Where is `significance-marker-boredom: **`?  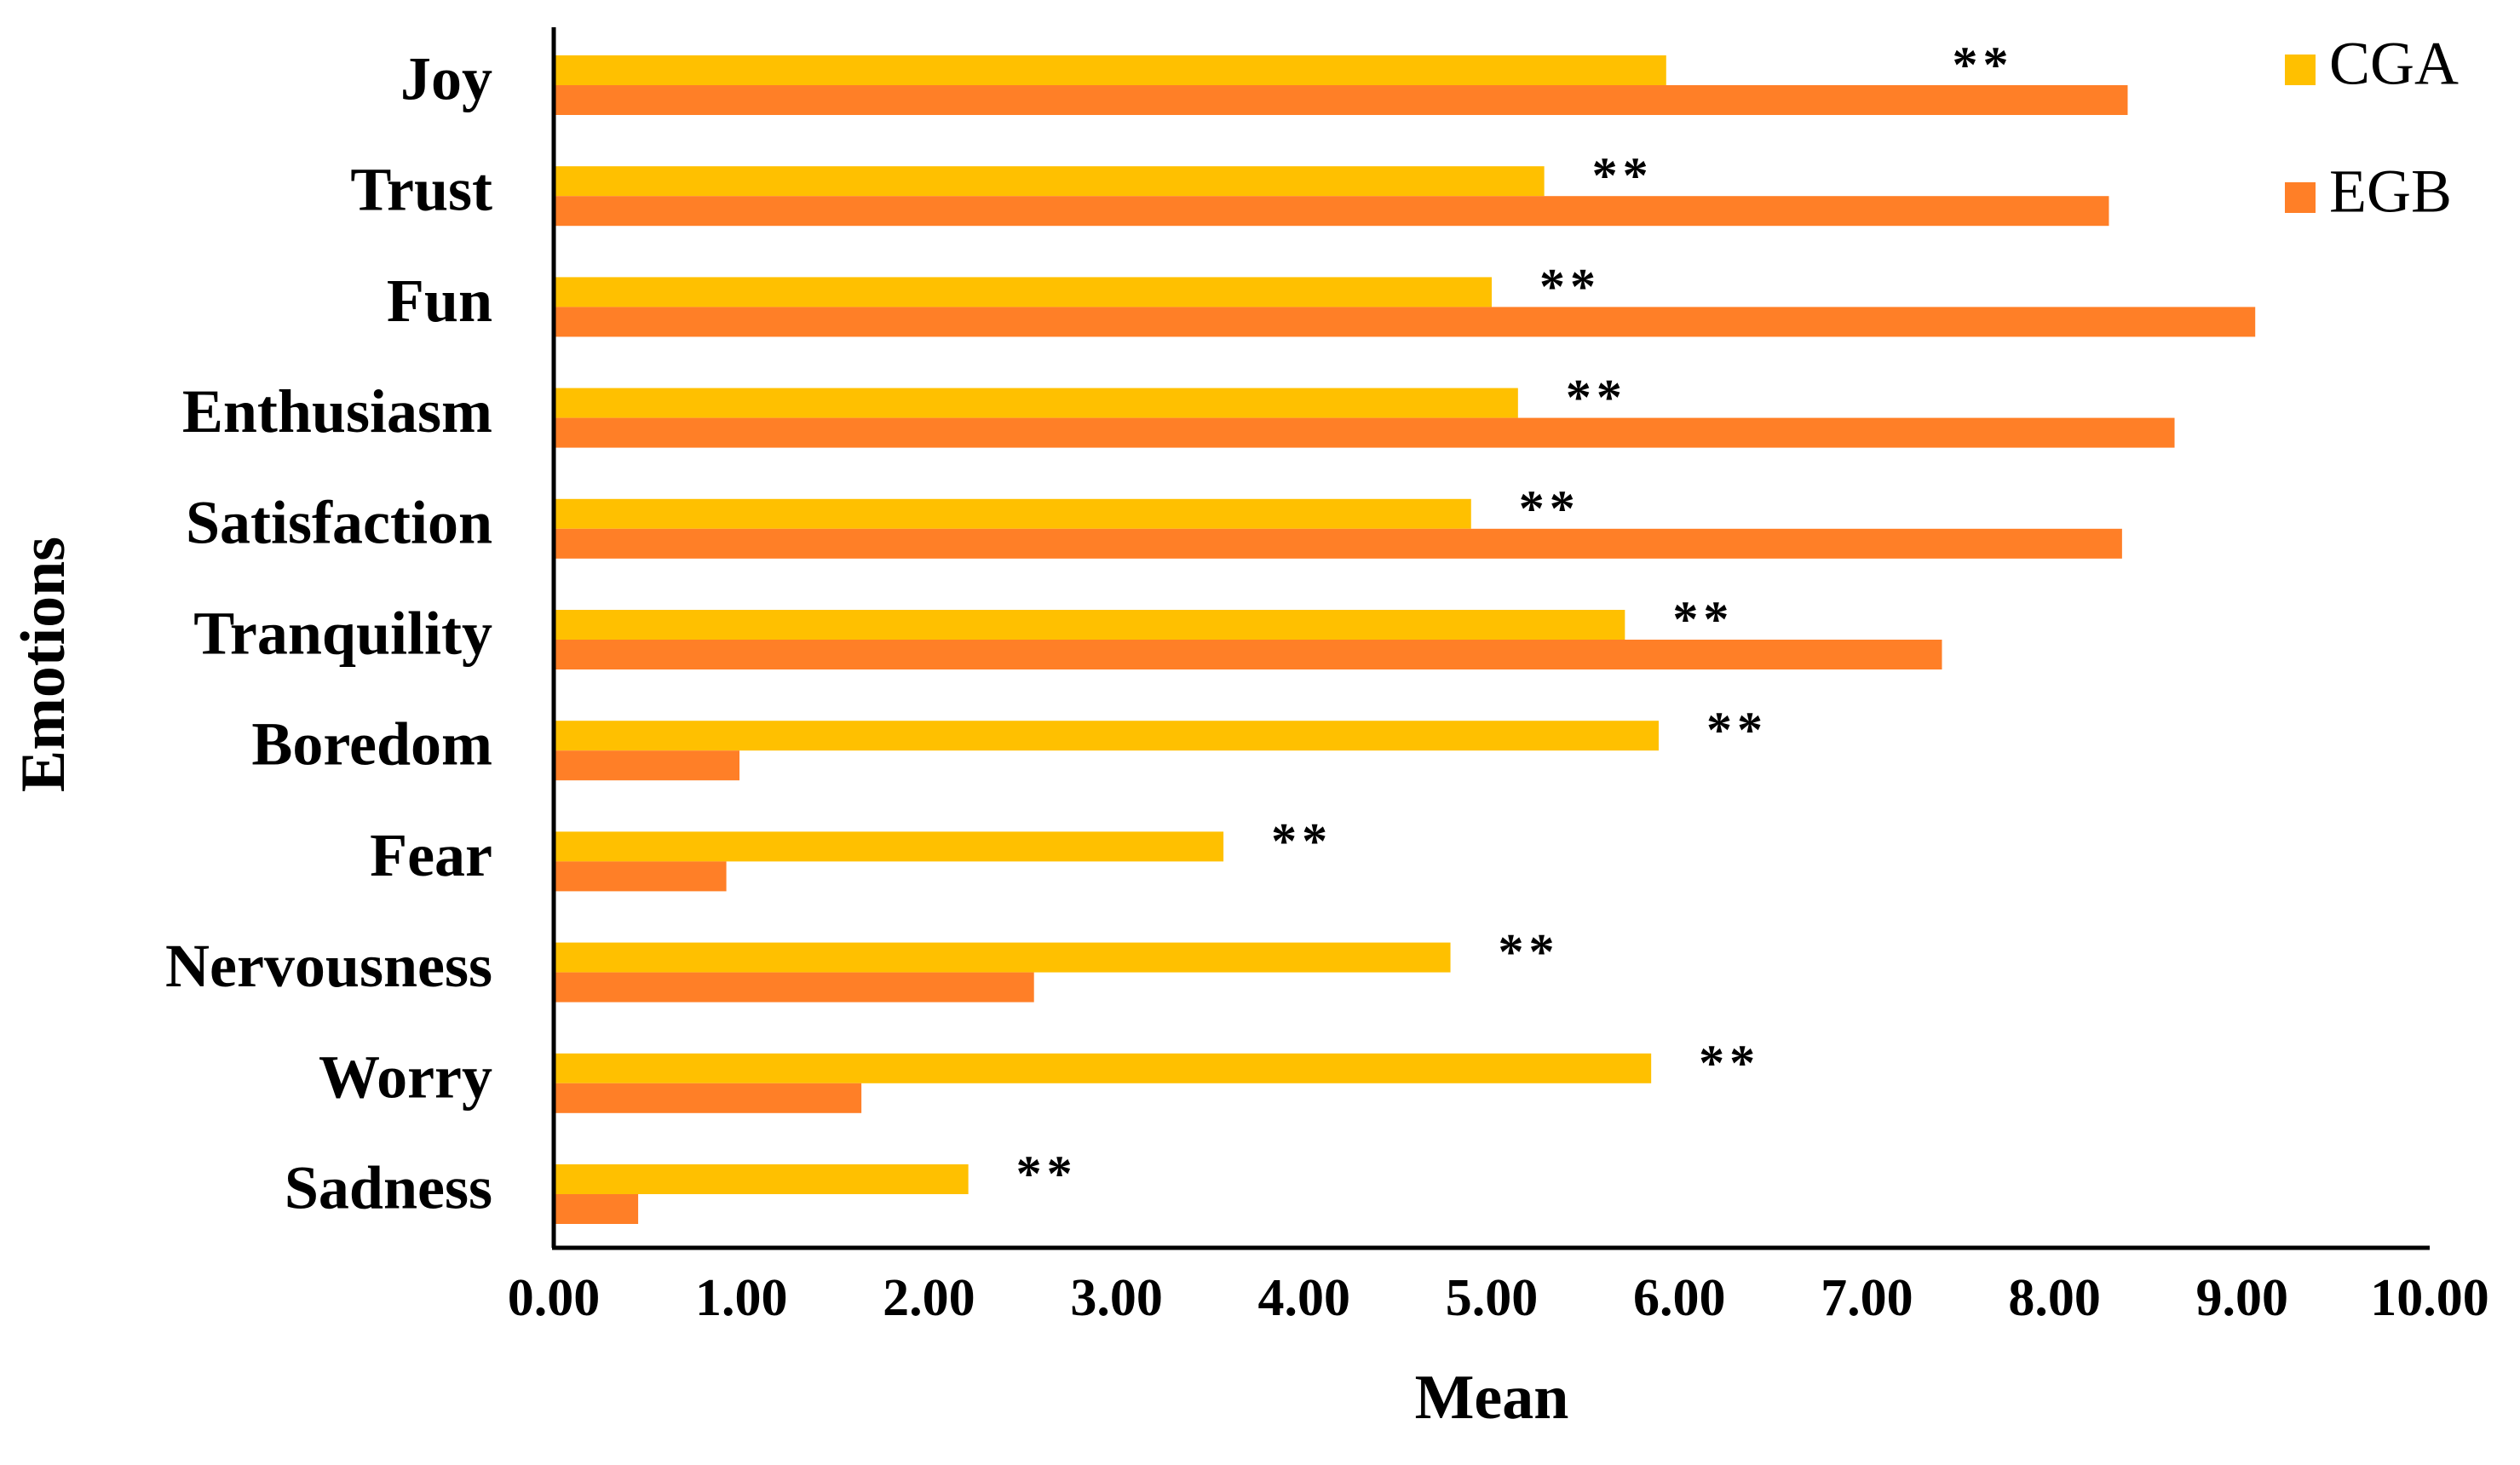
significance-marker-boredom: ** is located at coordinates (1737, 730).